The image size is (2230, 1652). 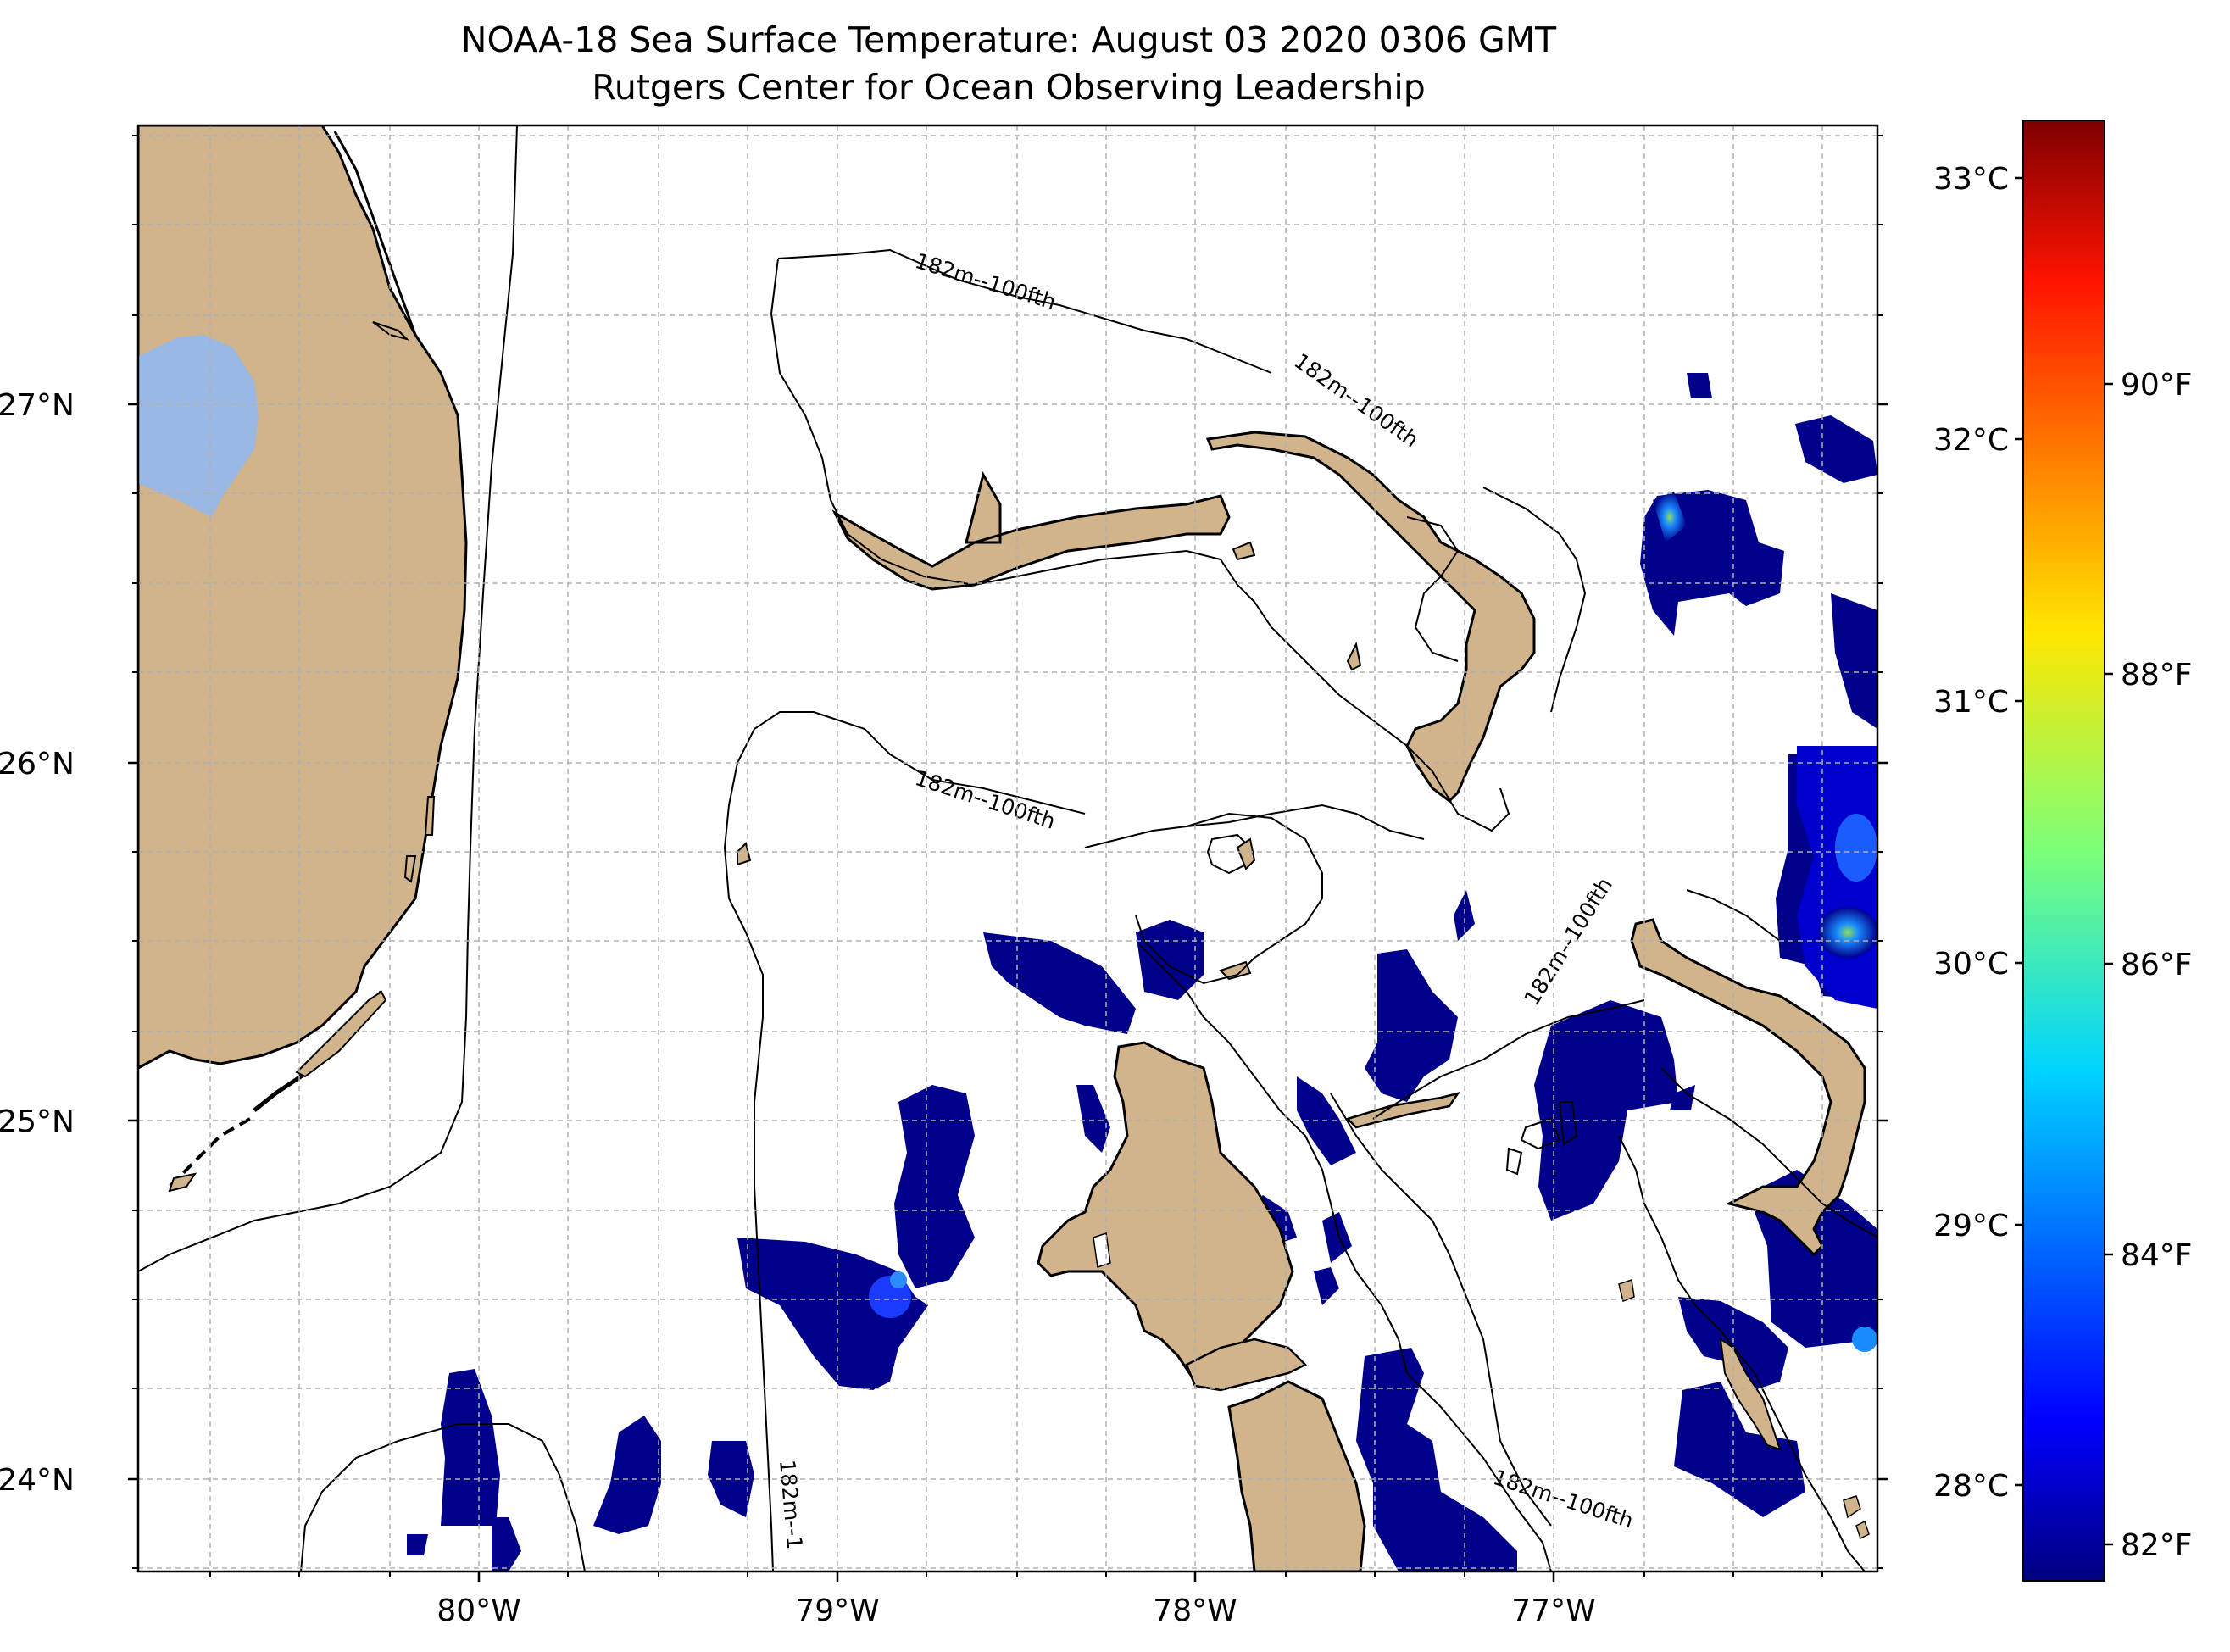 What do you see at coordinates (2019, 831) in the screenshot?
I see `colorbar-ticks-left` at bounding box center [2019, 831].